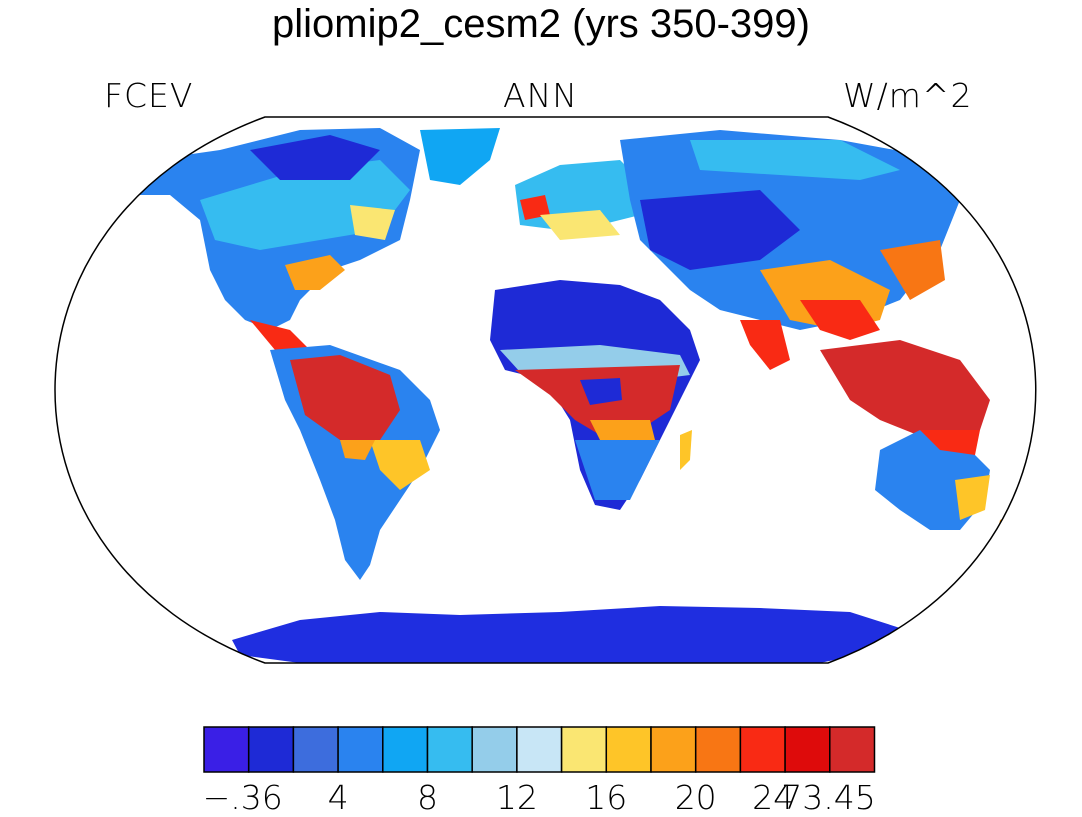 Image resolution: width=1082 pixels, height=817 pixels. Describe the element at coordinates (695, 797) in the screenshot. I see `colorbar-tick-label: 20` at that location.